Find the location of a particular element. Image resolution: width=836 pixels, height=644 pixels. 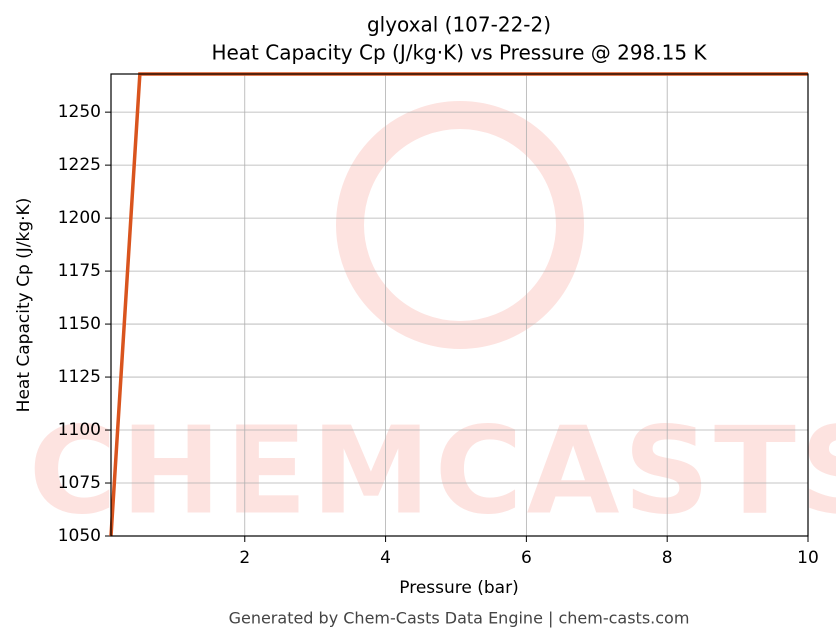

x-tick-label: 4 is located at coordinates (385, 558).